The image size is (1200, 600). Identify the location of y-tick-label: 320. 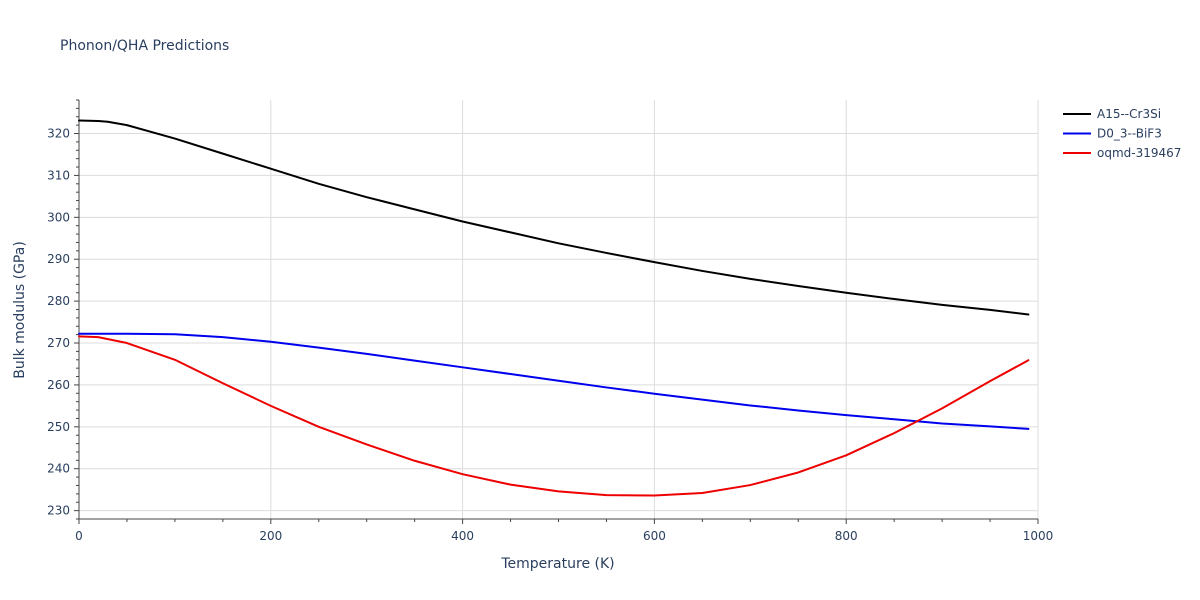
(58, 134).